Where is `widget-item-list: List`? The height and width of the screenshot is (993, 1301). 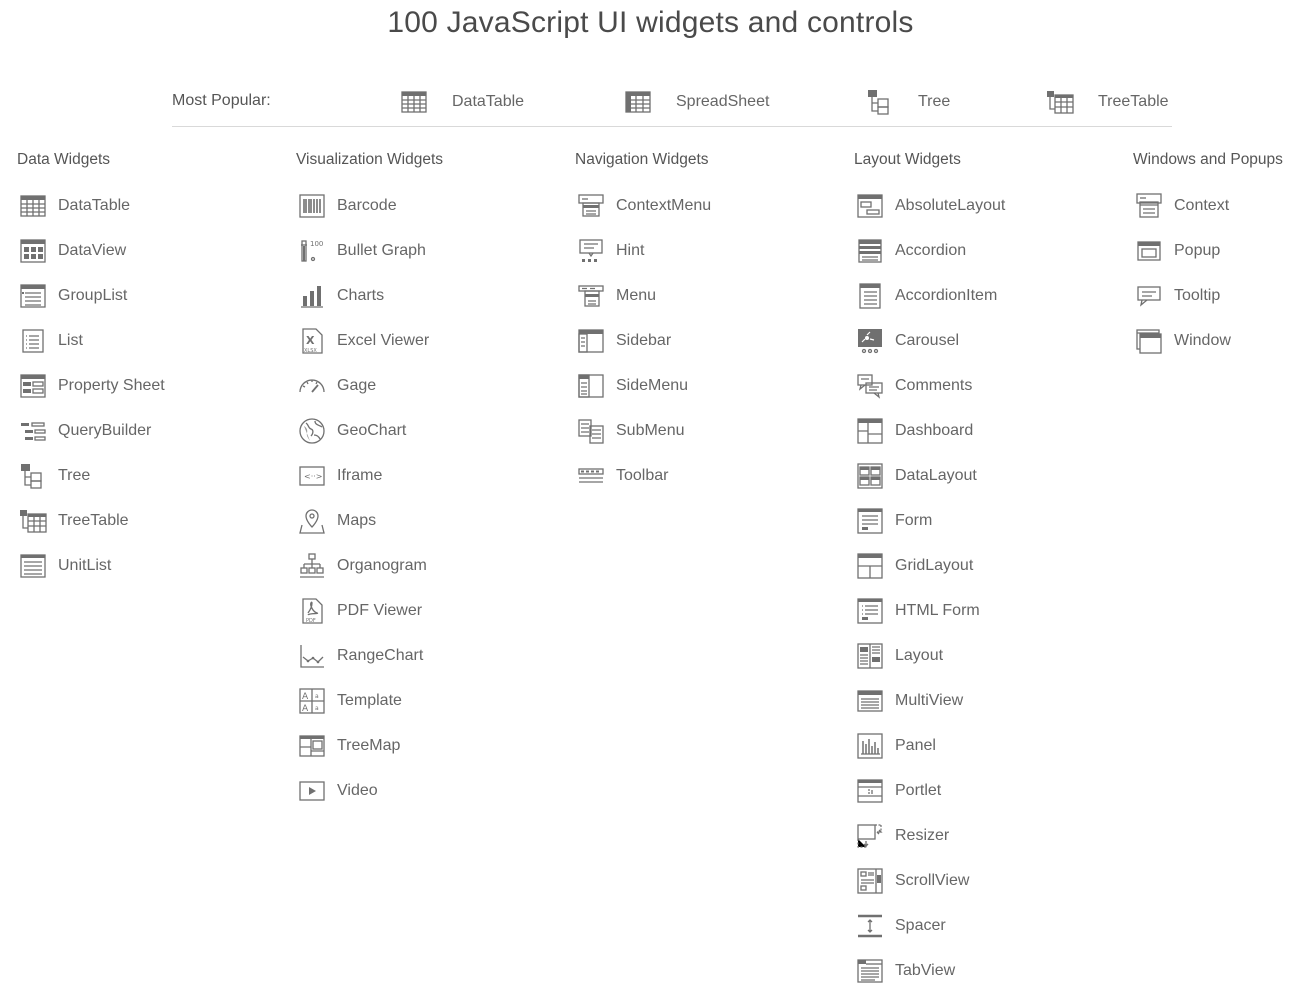 widget-item-list: List is located at coordinates (91, 340).